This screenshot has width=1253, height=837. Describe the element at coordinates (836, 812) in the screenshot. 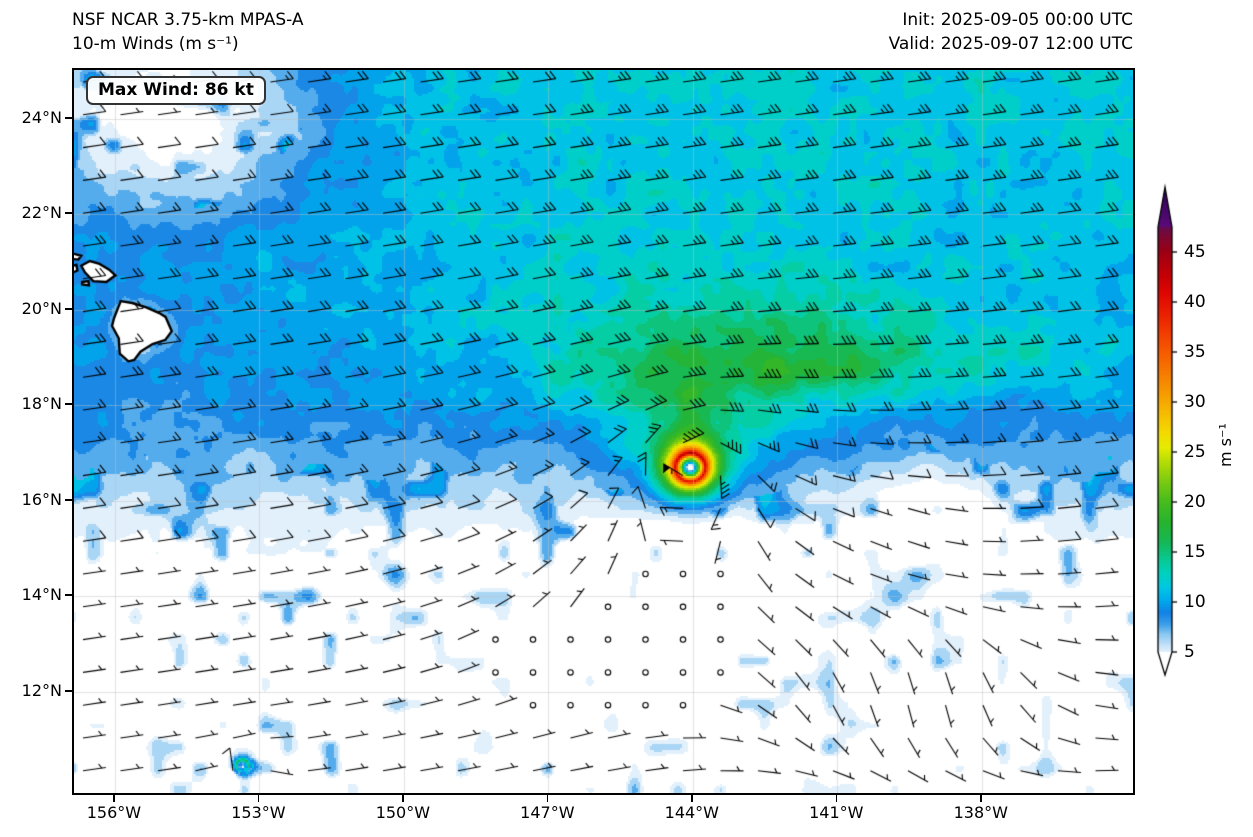

I see `x-axis-tick-label: 141°W` at that location.